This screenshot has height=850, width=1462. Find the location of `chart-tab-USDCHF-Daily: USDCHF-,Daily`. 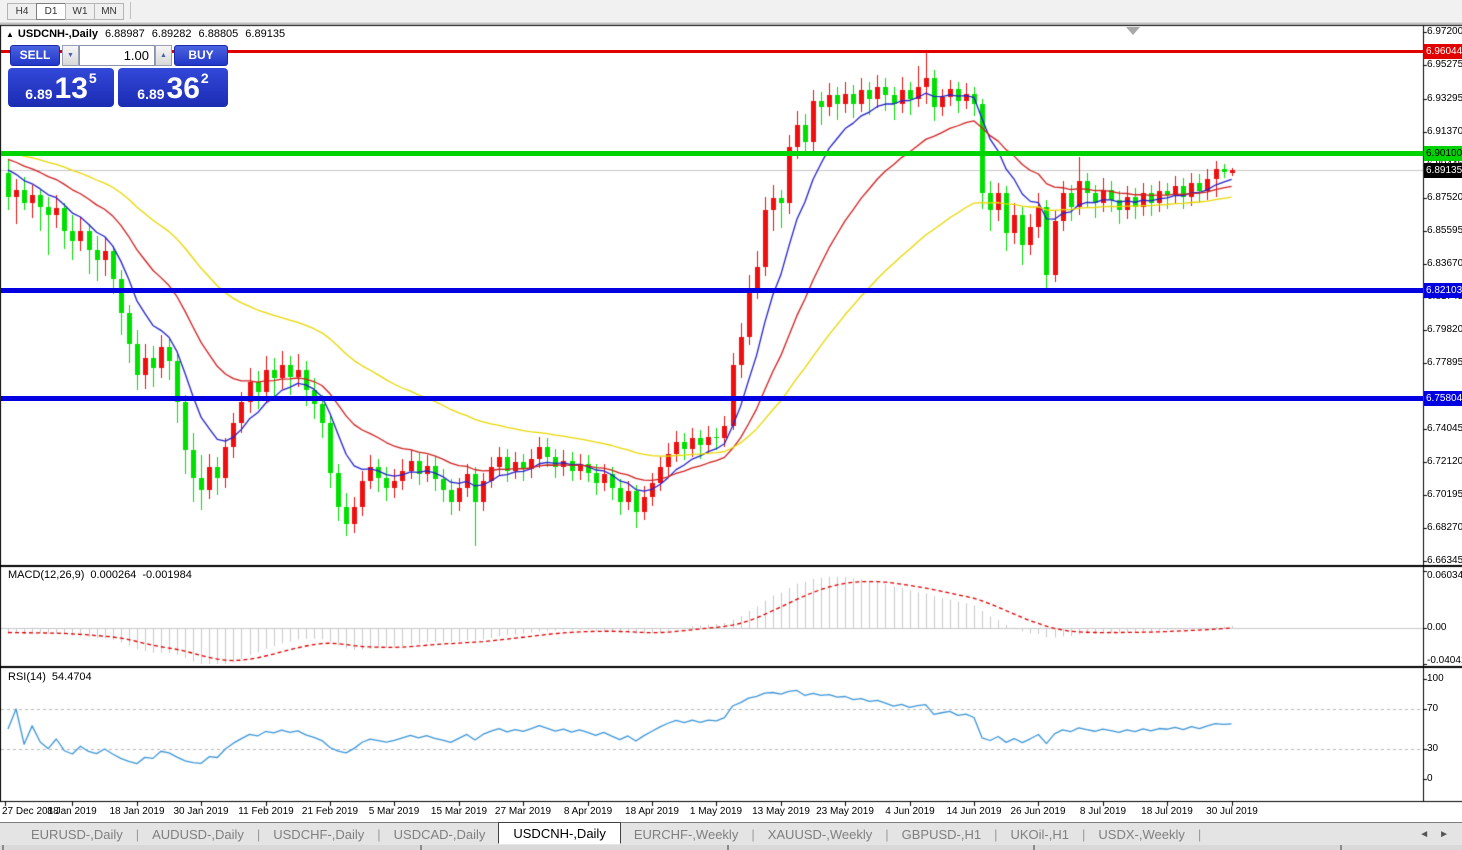

chart-tab-USDCHF-Daily: USDCHF-,Daily is located at coordinates (319, 834).